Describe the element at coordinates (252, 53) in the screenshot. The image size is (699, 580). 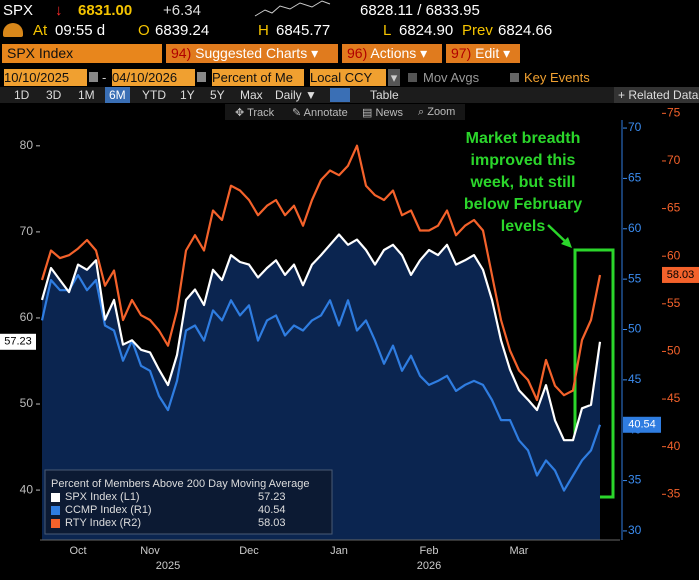
I see `menu: 94) Suggested Charts ▾` at that location.